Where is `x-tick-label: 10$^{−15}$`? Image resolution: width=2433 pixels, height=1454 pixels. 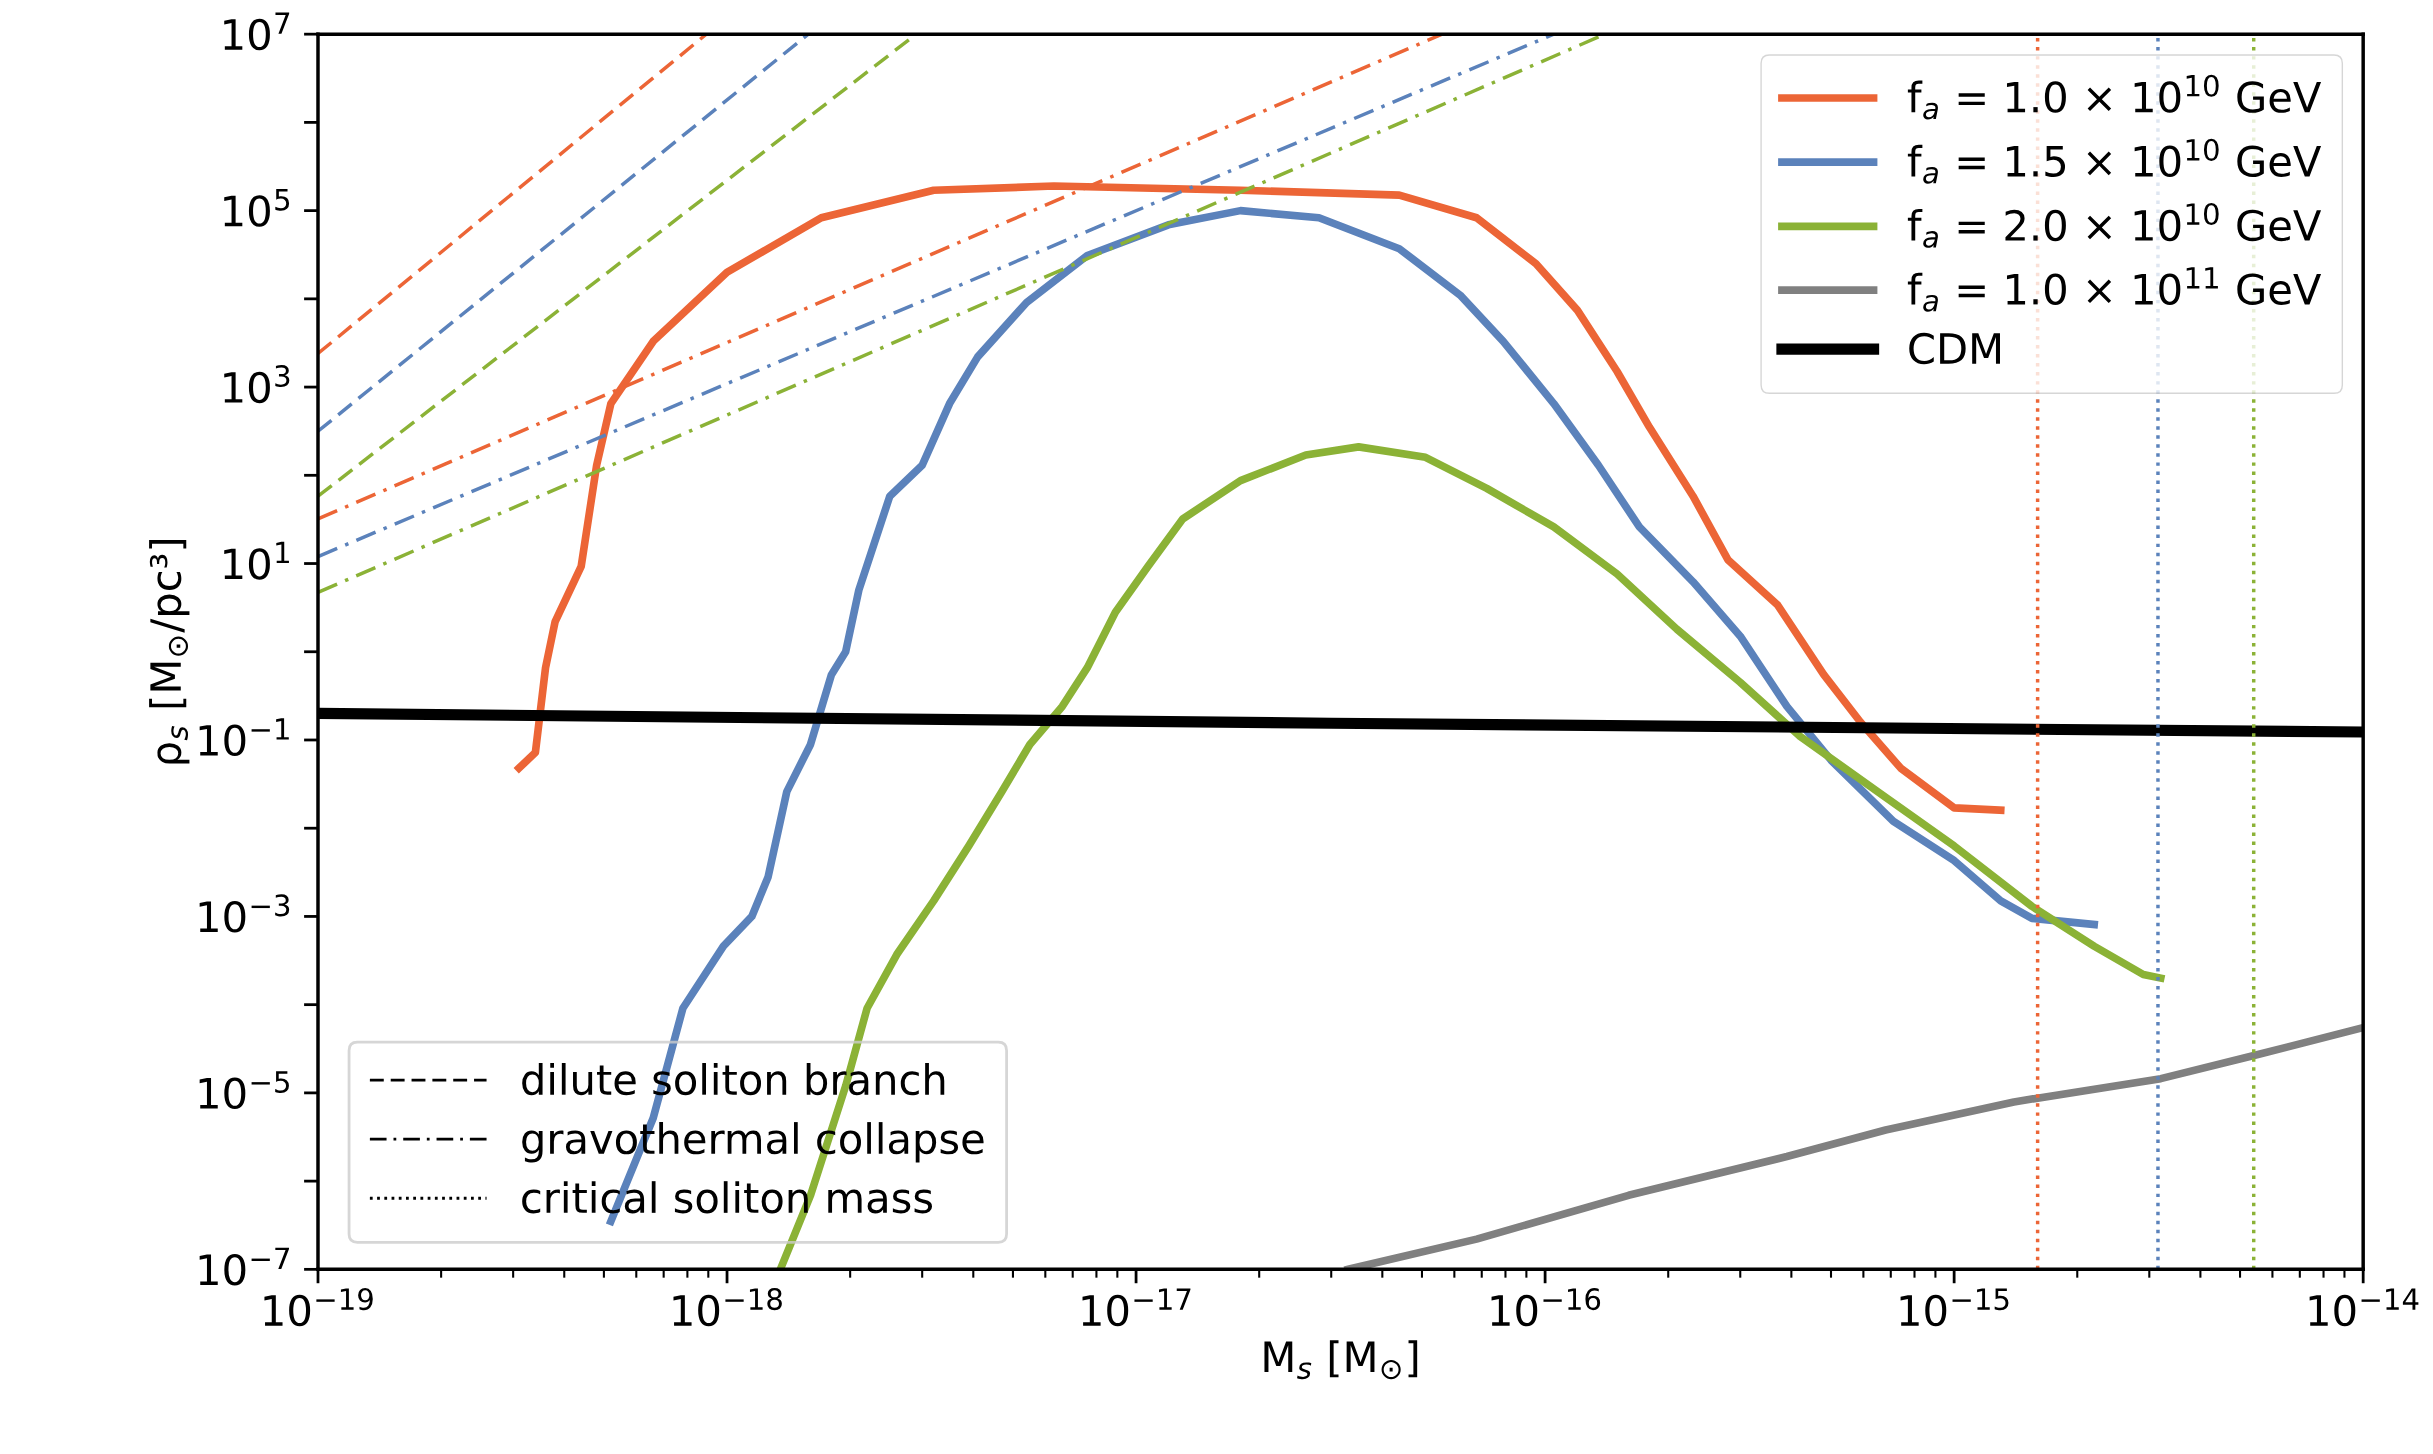
x-tick-label: 10$^{−15}$ is located at coordinates (1954, 1307).